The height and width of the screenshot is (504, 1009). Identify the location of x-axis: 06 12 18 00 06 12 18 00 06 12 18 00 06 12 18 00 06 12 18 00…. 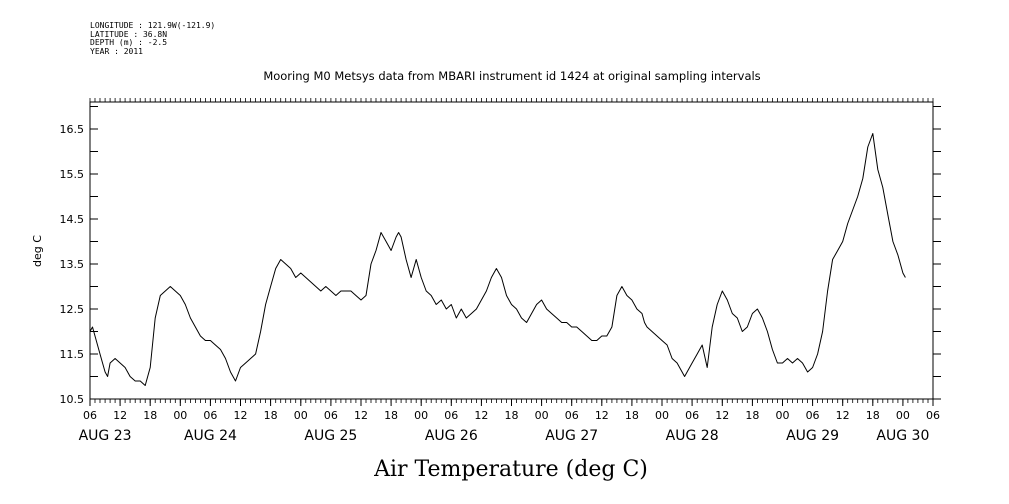
(509, 421).